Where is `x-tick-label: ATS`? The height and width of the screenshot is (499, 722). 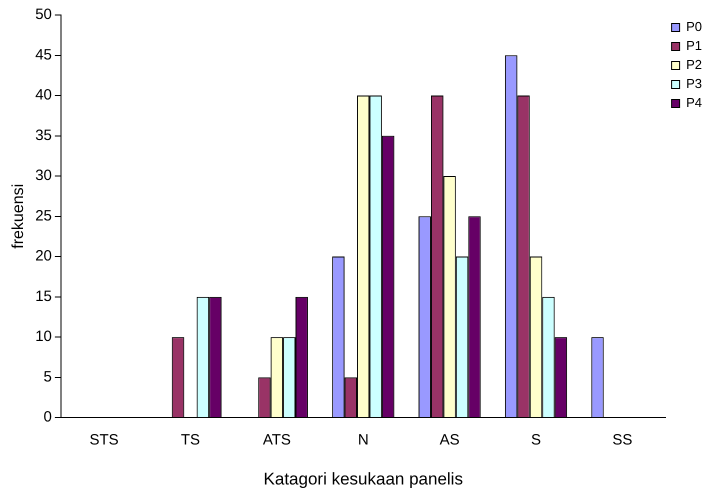
x-tick-label: ATS is located at coordinates (276, 440).